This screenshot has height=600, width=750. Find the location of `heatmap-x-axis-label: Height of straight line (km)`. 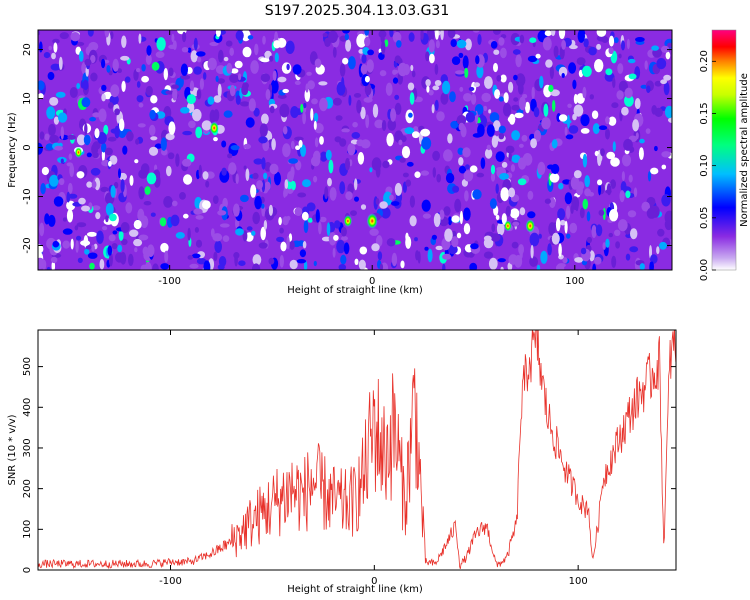

heatmap-x-axis-label: Height of straight line (km) is located at coordinates (355, 290).